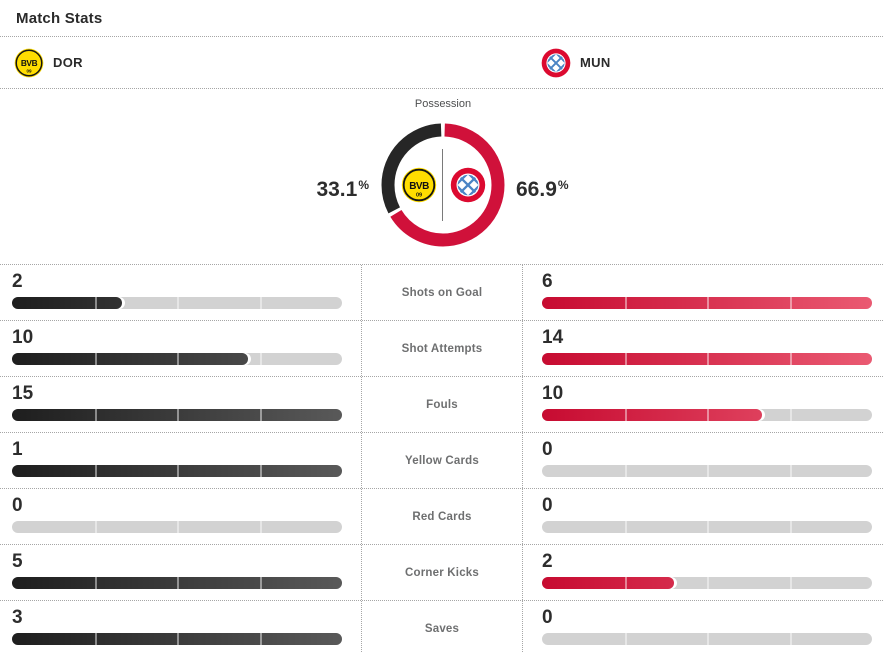  I want to click on possession-arc-away, so click(443, 185).